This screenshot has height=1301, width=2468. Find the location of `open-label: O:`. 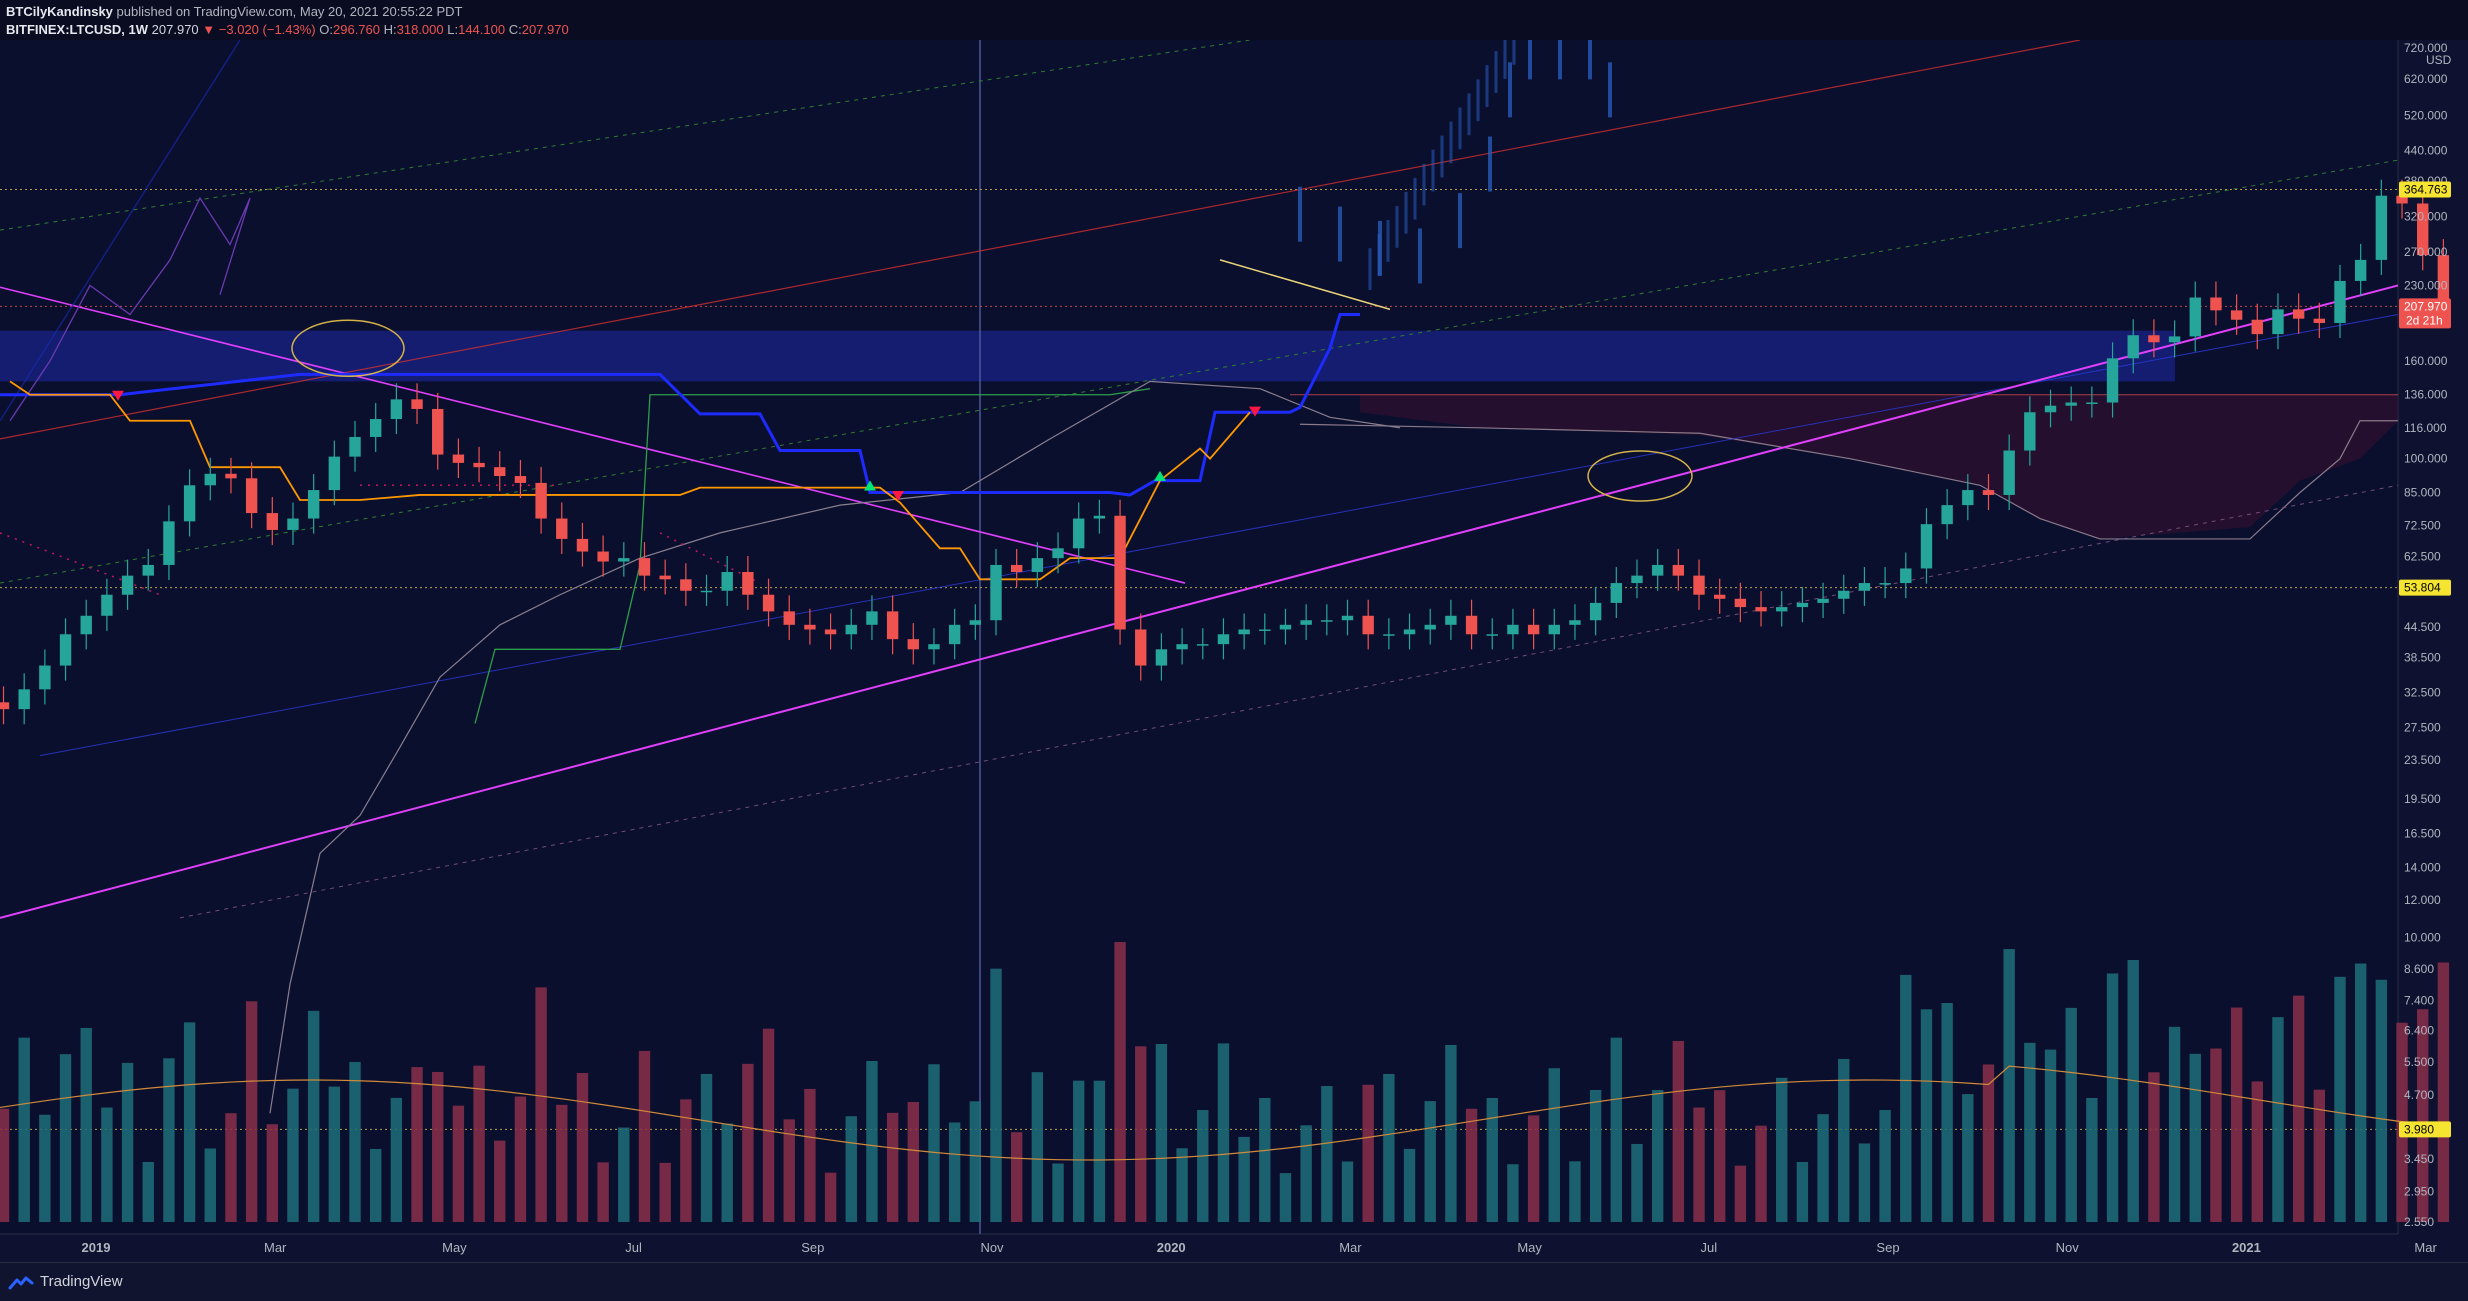

open-label: O: is located at coordinates (326, 29).